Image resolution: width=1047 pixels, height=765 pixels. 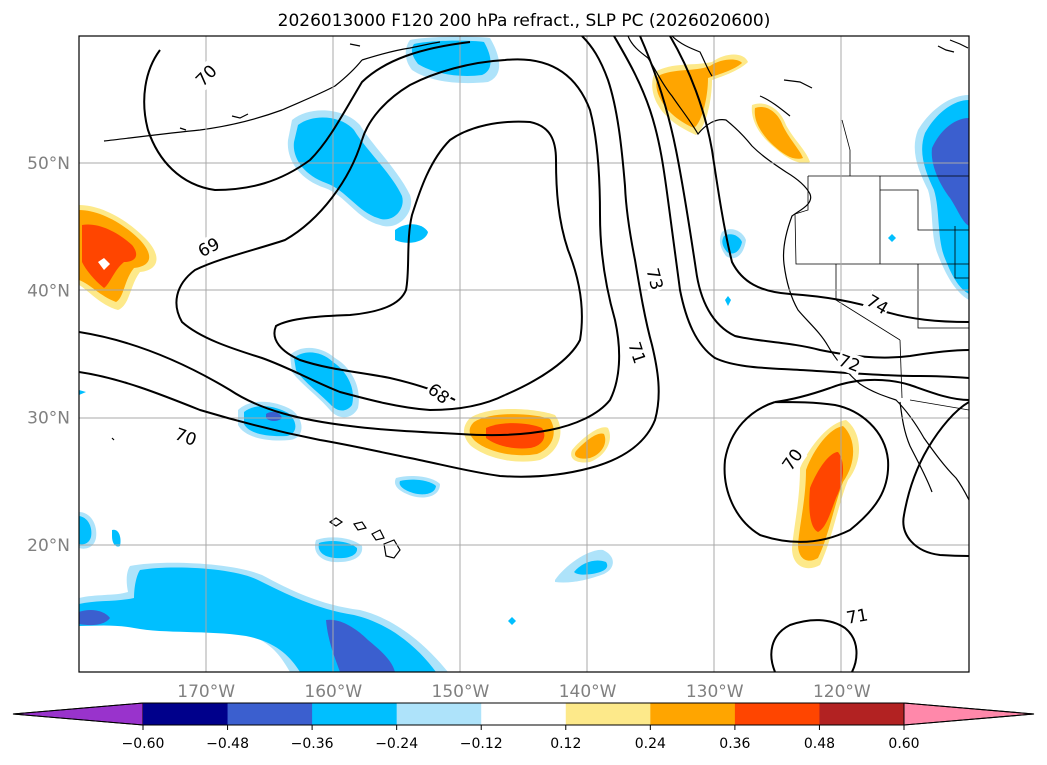 I want to click on colorbar-tick-label: −0.24, so click(x=396, y=744).